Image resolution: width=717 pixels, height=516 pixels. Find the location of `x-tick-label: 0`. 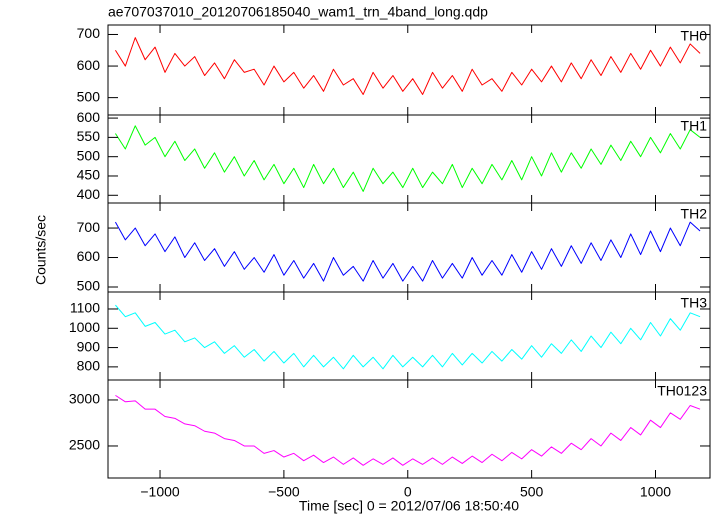

x-tick-label: 0 is located at coordinates (408, 492).